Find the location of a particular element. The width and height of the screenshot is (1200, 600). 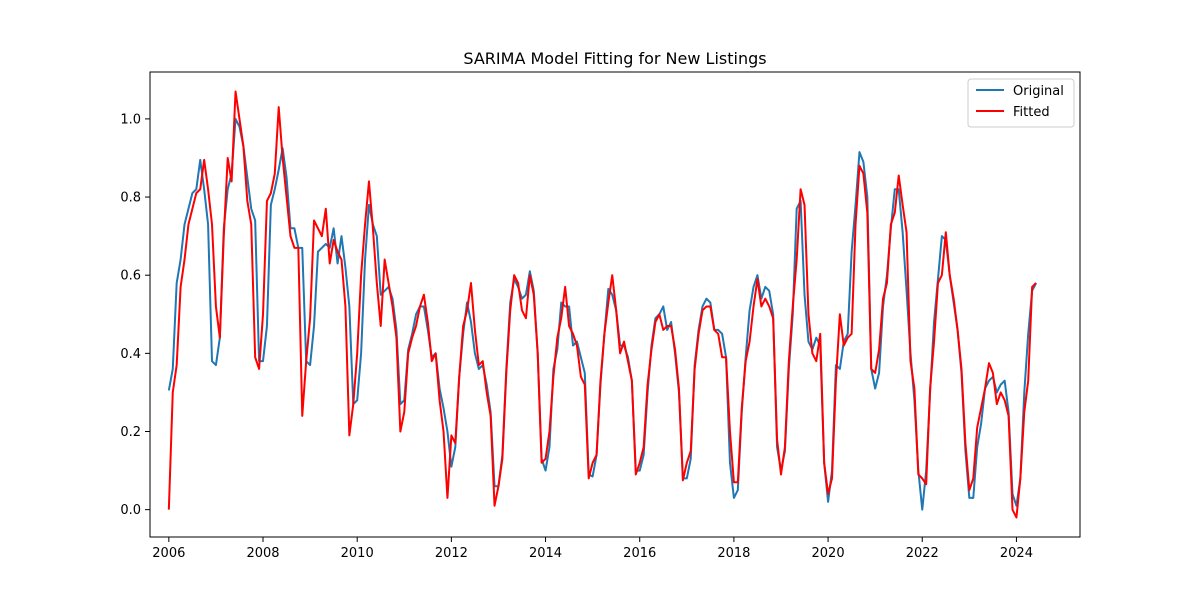

legend: Original Fitted is located at coordinates (1021, 103).